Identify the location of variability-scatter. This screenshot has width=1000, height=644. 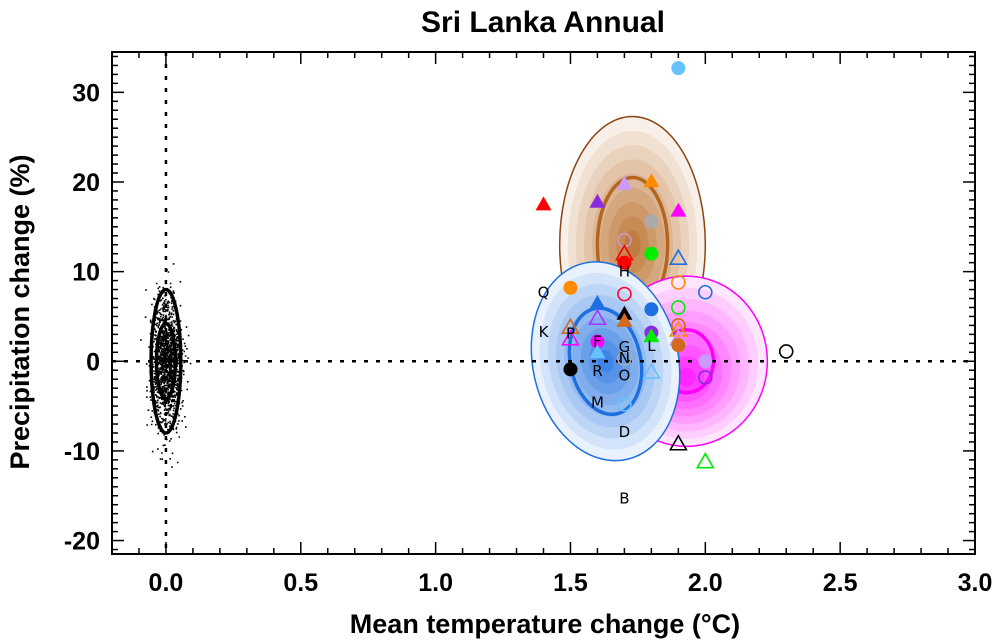
(166, 362).